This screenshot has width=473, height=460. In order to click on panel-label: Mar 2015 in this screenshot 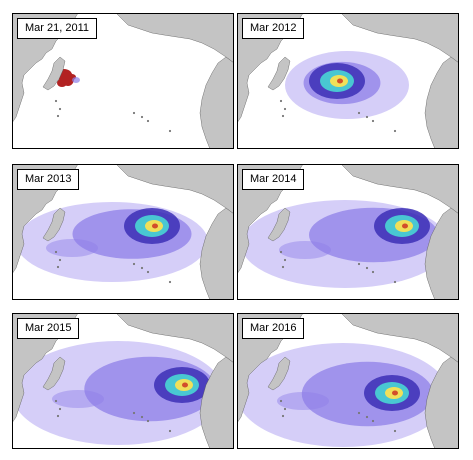, I will do `click(48, 328)`.